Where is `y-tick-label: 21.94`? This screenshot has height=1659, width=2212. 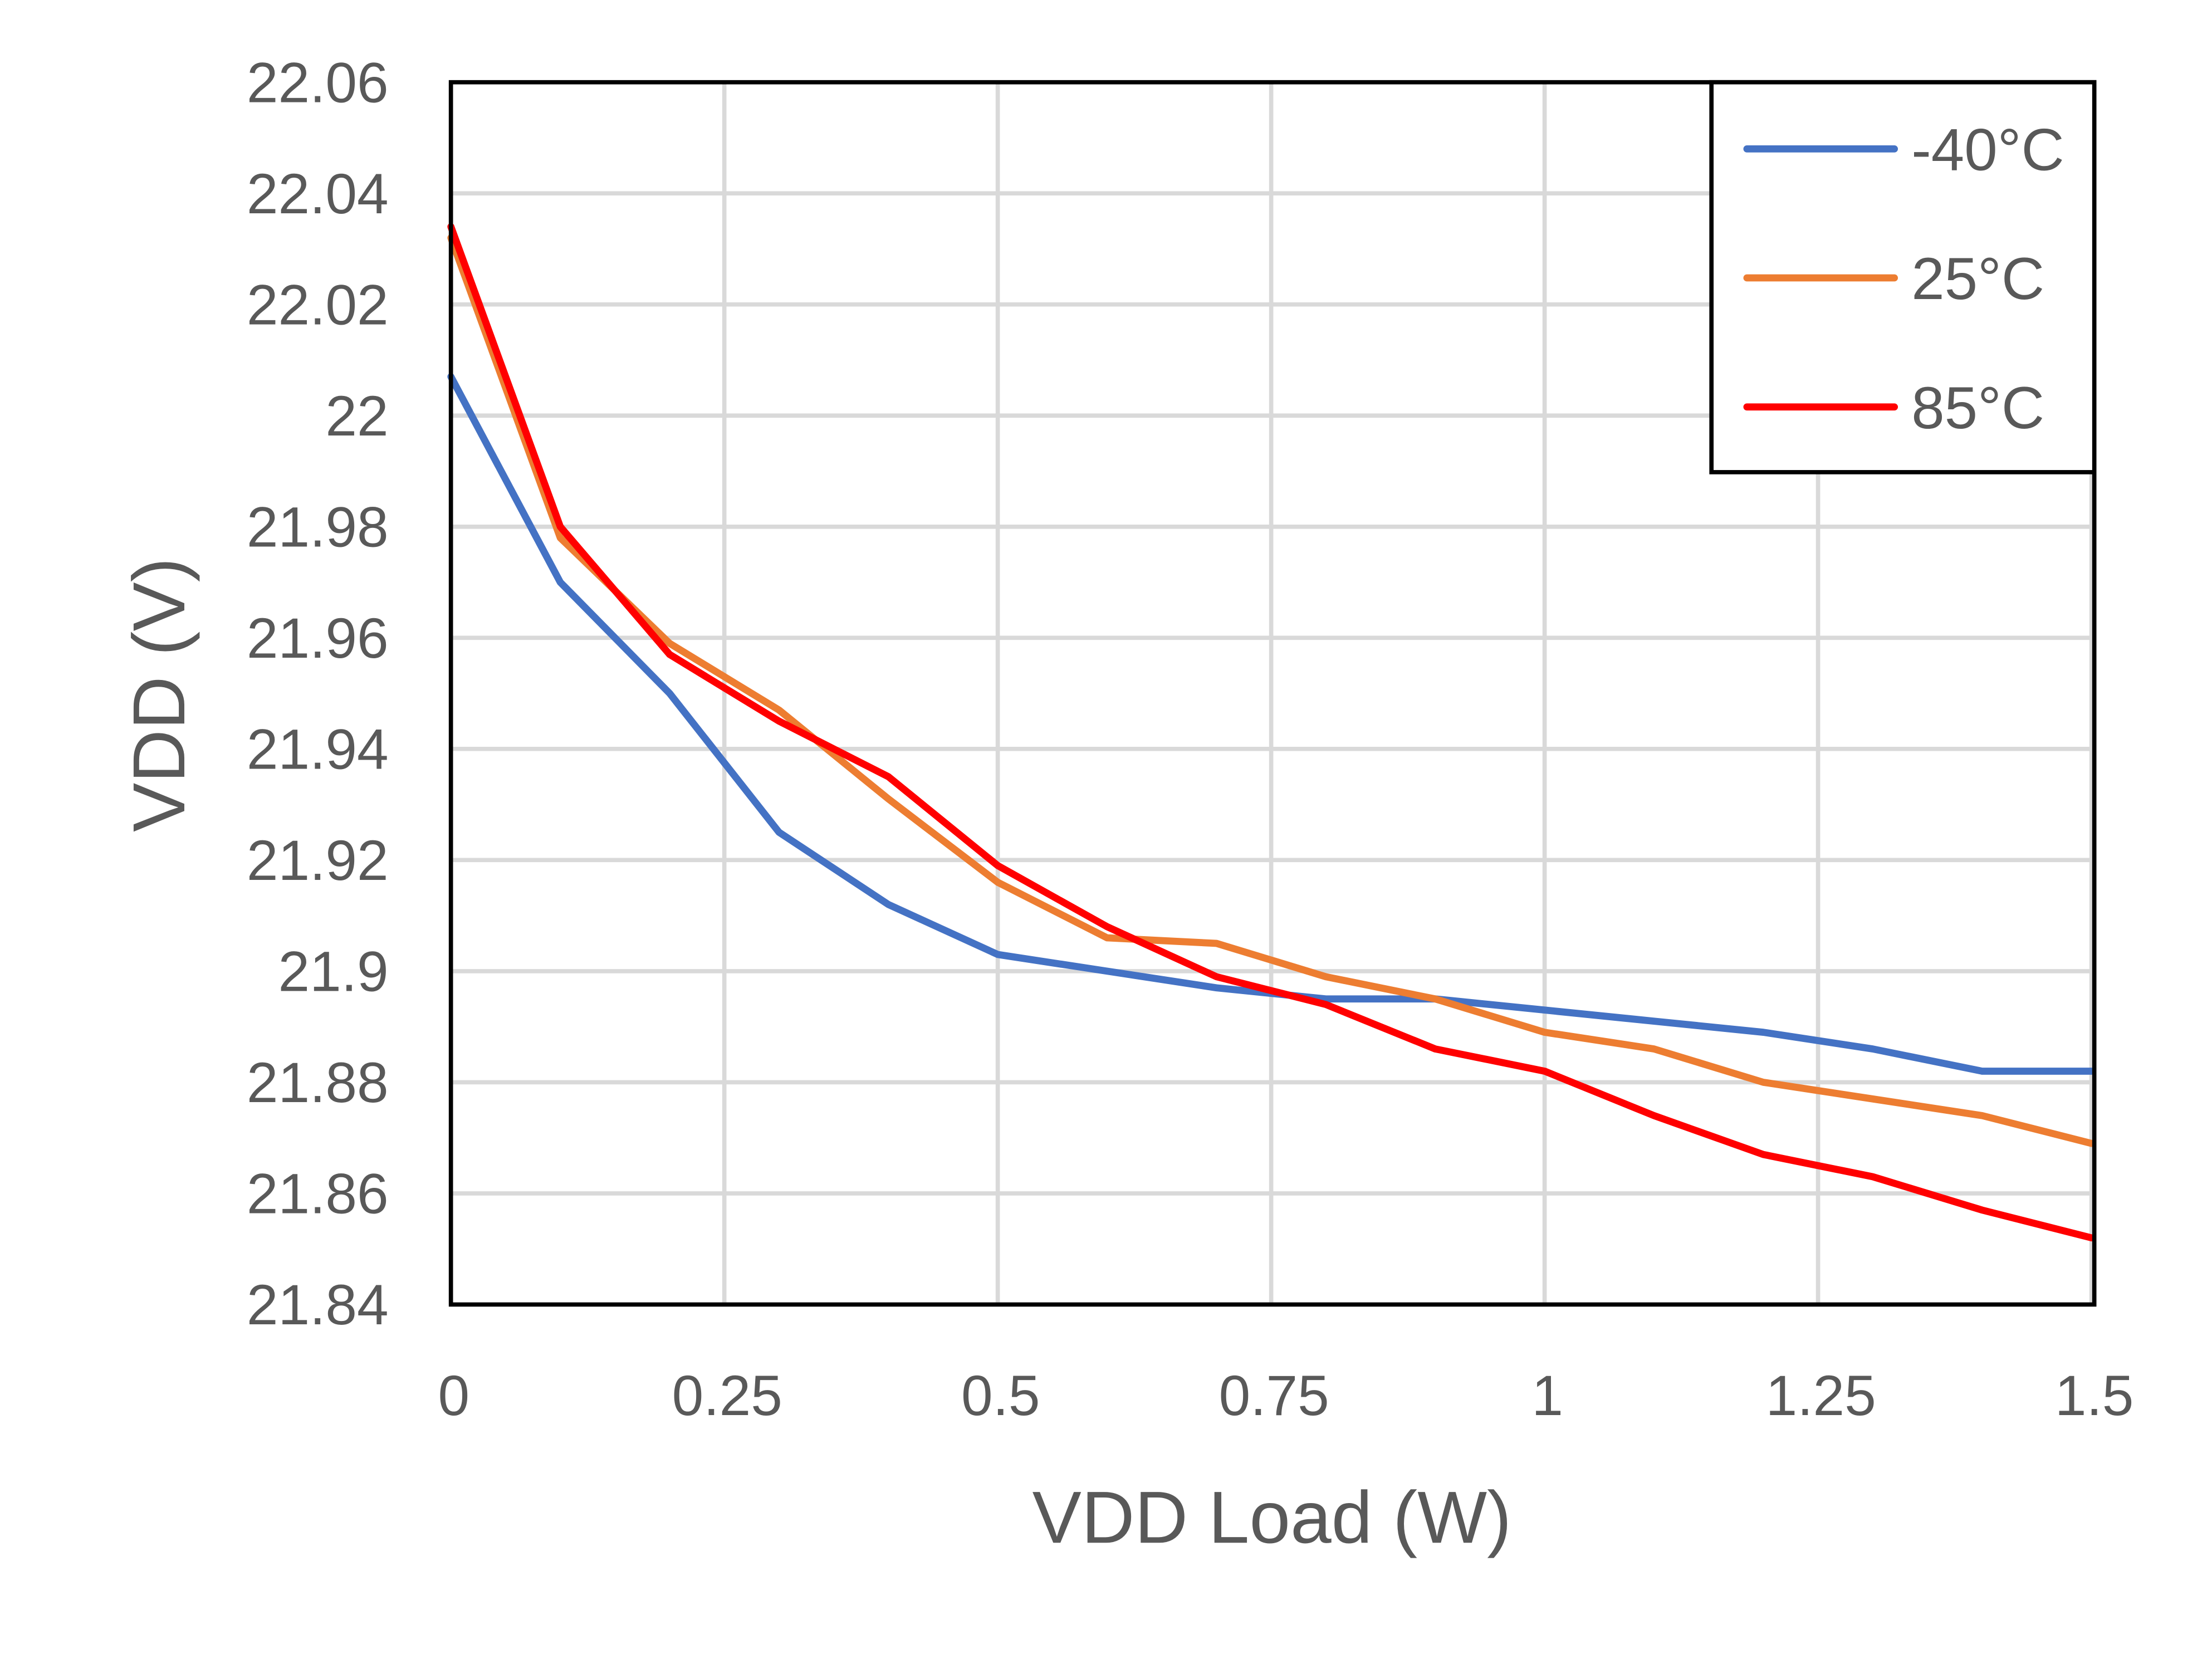 y-tick-label: 21.94 is located at coordinates (318, 749).